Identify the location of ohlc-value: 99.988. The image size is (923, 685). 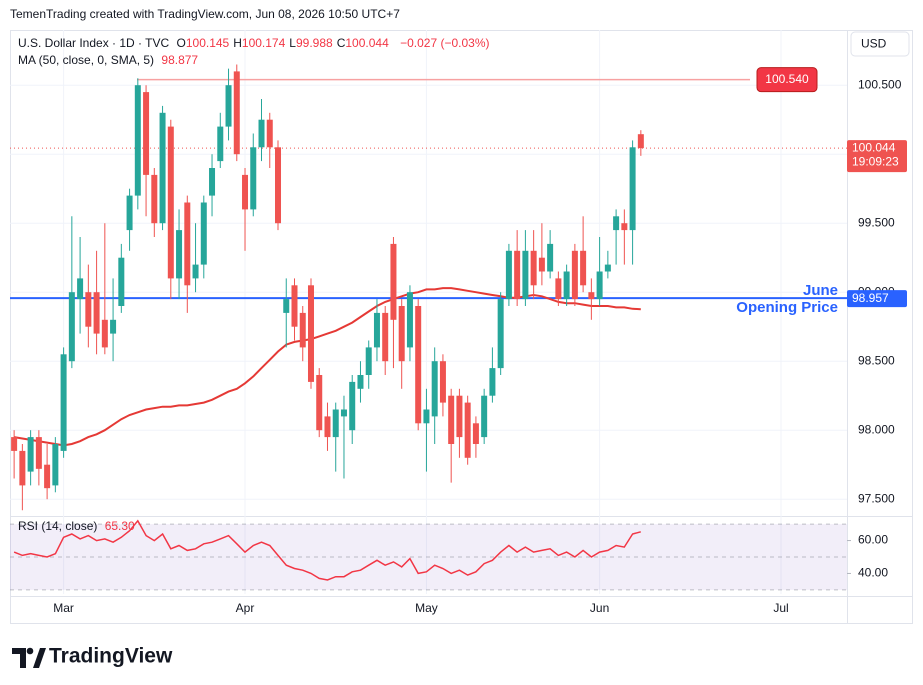
(314, 43).